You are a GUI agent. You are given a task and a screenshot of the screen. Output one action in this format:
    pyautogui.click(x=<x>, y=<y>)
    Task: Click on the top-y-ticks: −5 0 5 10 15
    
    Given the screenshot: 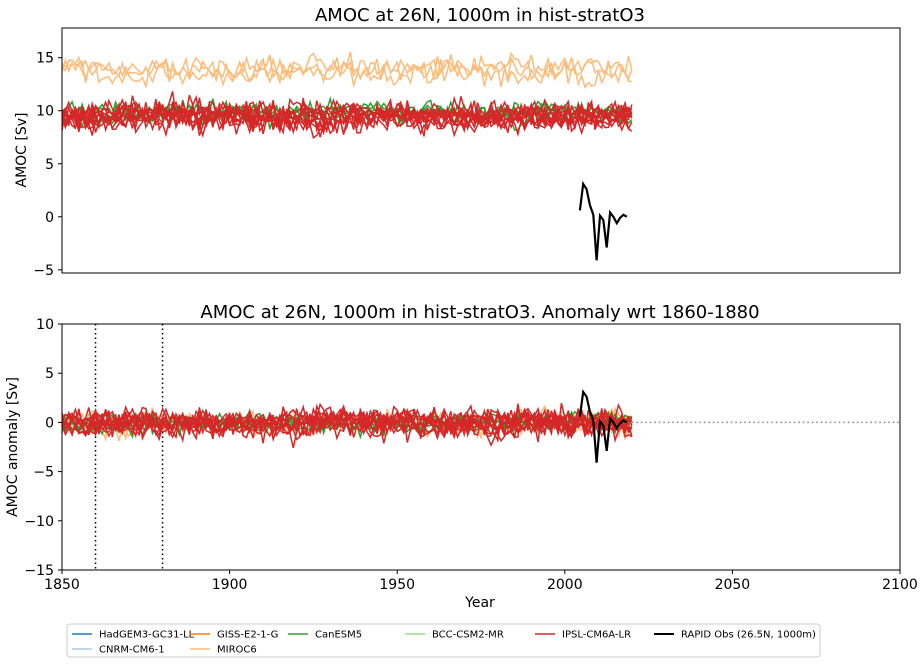 What is the action you would take?
    pyautogui.click(x=47, y=165)
    